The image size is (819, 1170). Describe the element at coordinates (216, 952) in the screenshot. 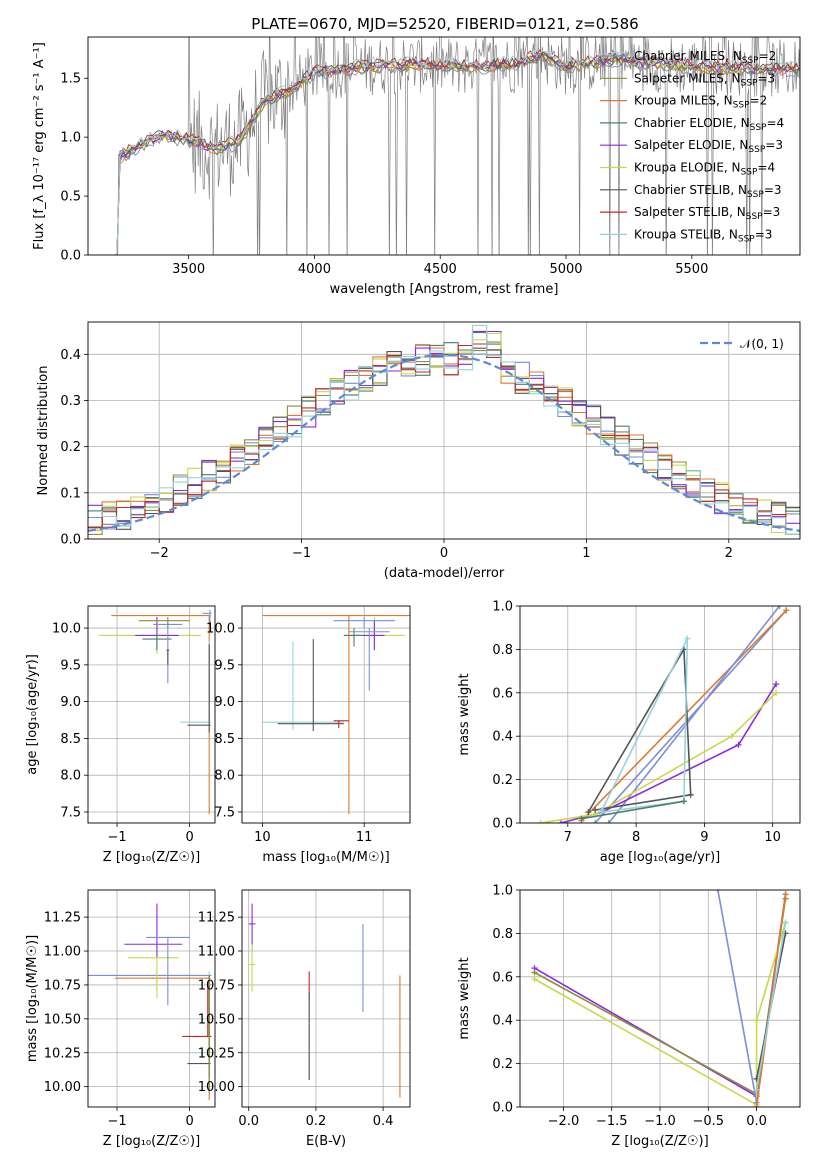

I see `y-tick-label: 11.00` at that location.